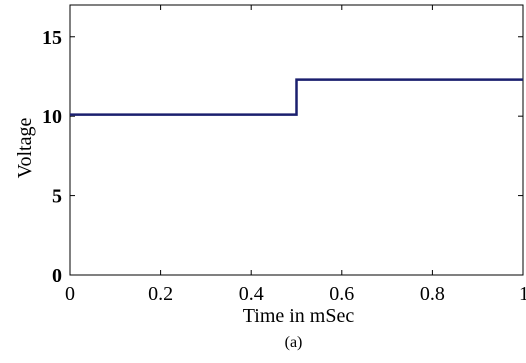 This screenshot has height=363, width=526. Describe the element at coordinates (57, 197) in the screenshot. I see `y-tick-label: 5` at that location.